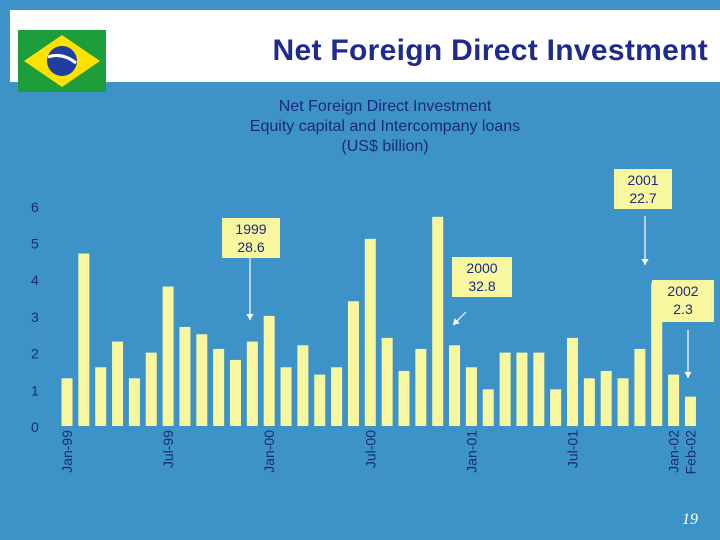  What do you see at coordinates (35, 427) in the screenshot?
I see `y-tick-label: 0` at bounding box center [35, 427].